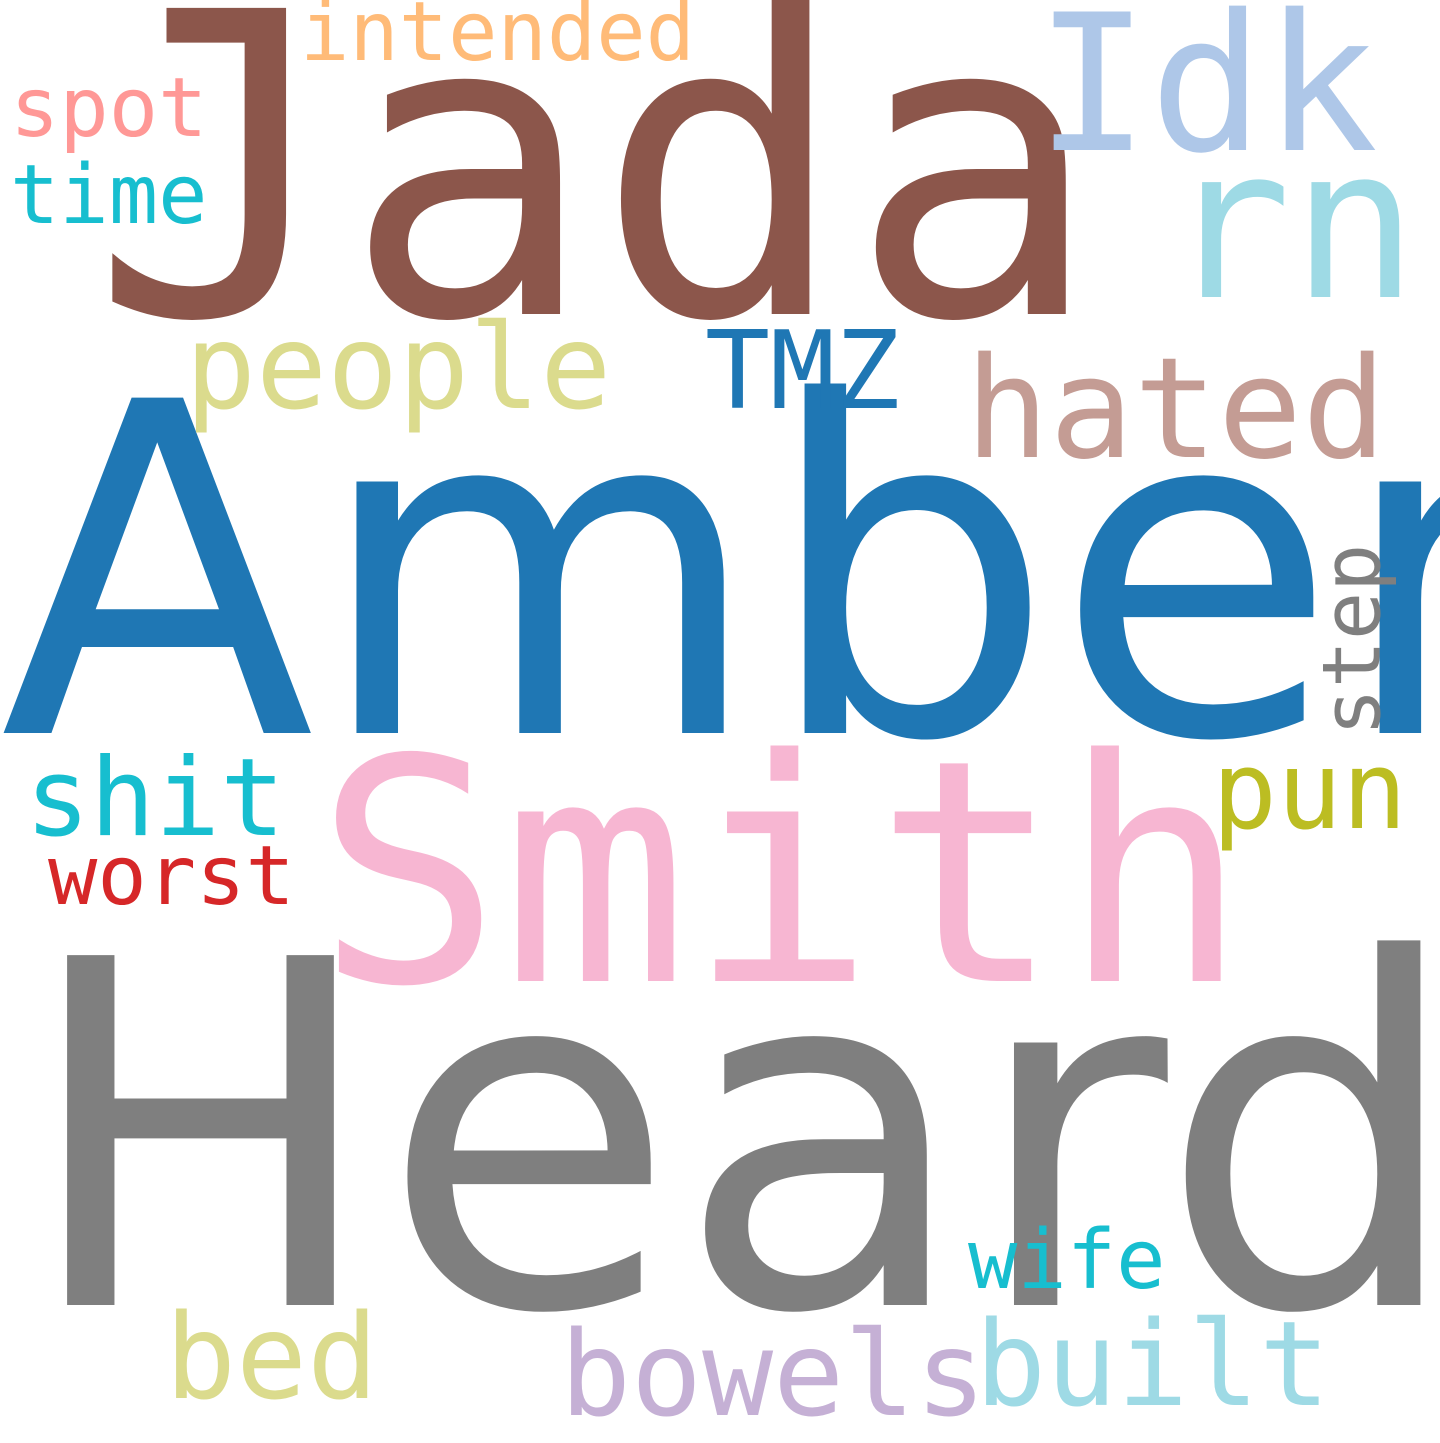 This screenshot has height=1443, width=1440. Describe the element at coordinates (773, 1374) in the screenshot. I see `word-bowels: bowels` at that location.